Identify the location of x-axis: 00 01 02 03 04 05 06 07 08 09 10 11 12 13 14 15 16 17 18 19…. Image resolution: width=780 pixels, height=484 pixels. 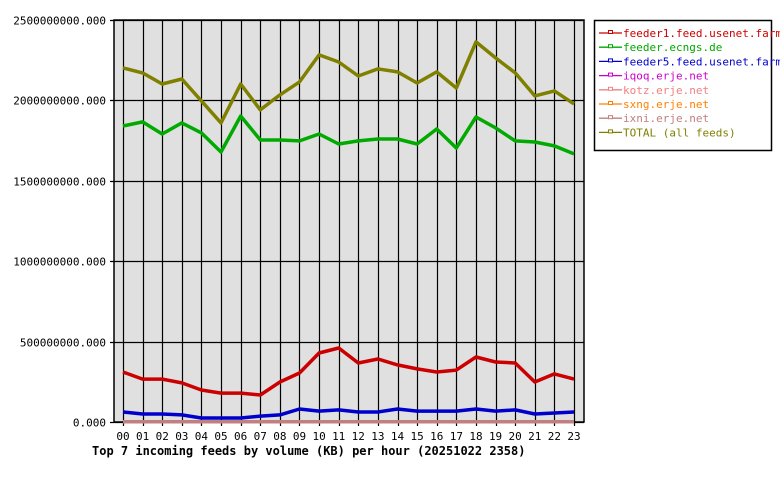
(348, 436).